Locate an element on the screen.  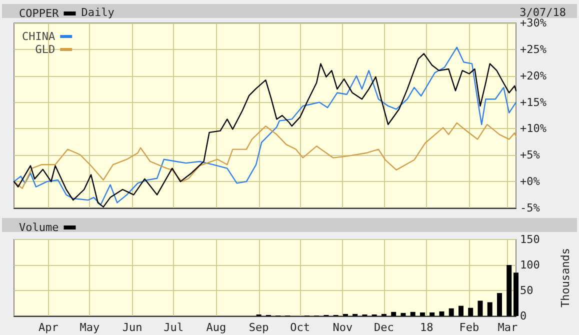
y-axis-title: Thousands is located at coordinates (565, 278).